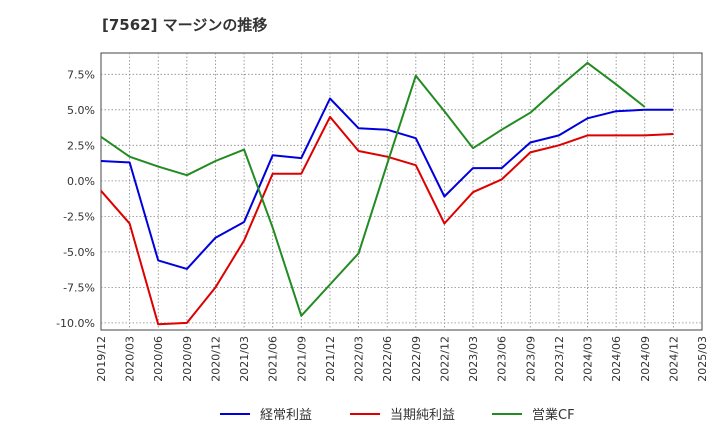 This screenshot has width=720, height=440. What do you see at coordinates (75, 323) in the screenshot?
I see `y-tick-label: -10.0%` at bounding box center [75, 323].